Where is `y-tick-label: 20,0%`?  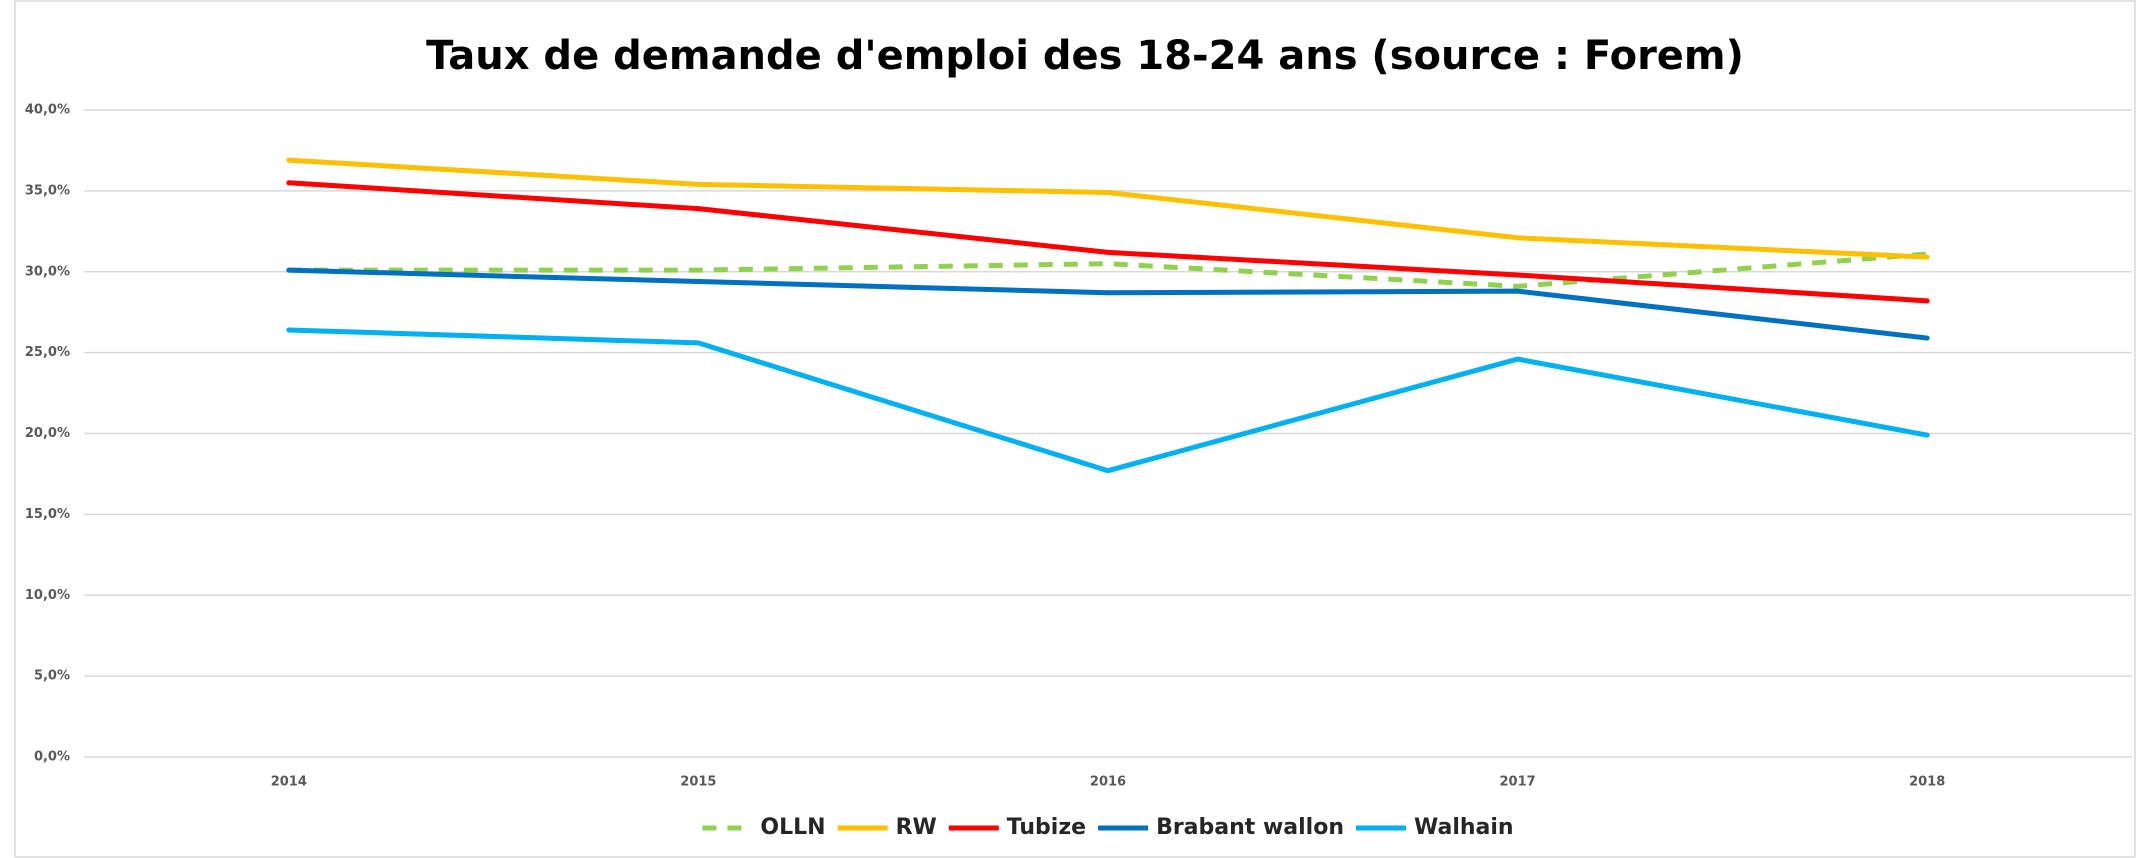 y-tick-label: 20,0% is located at coordinates (47, 433).